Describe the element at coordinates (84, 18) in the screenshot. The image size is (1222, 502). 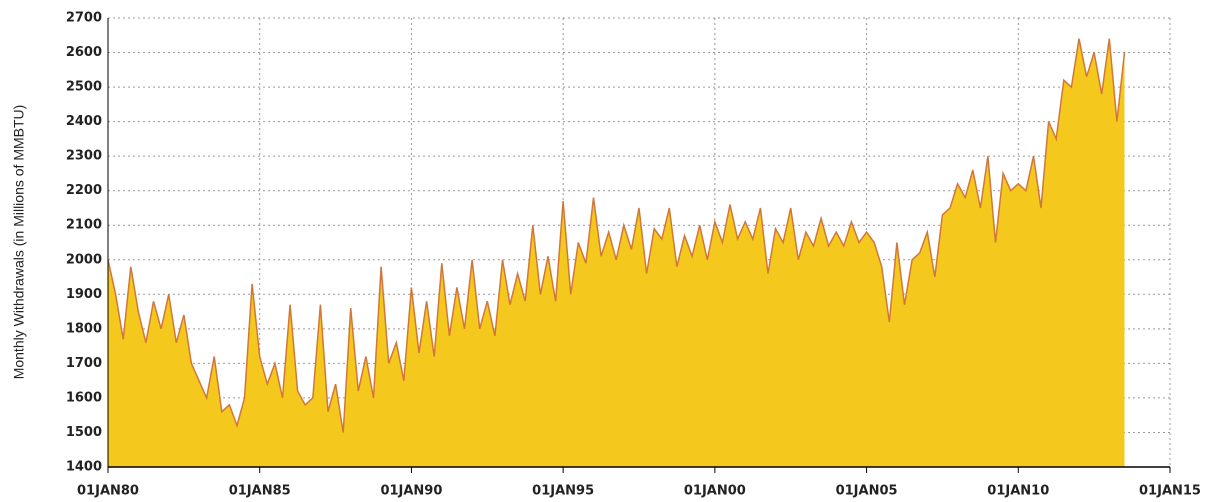
I see `y-tick-label: 2700` at that location.